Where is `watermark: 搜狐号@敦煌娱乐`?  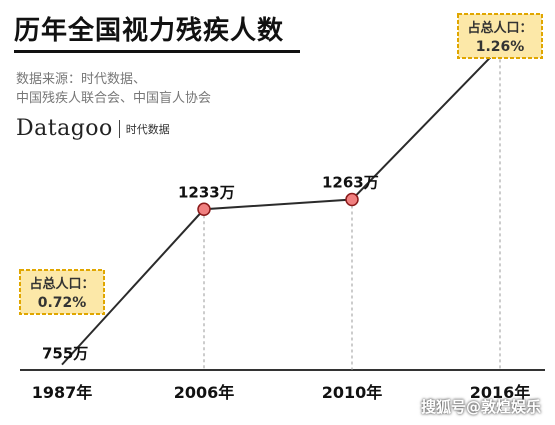 watermark: 搜狐号@敦煌娱乐 is located at coordinates (480, 407).